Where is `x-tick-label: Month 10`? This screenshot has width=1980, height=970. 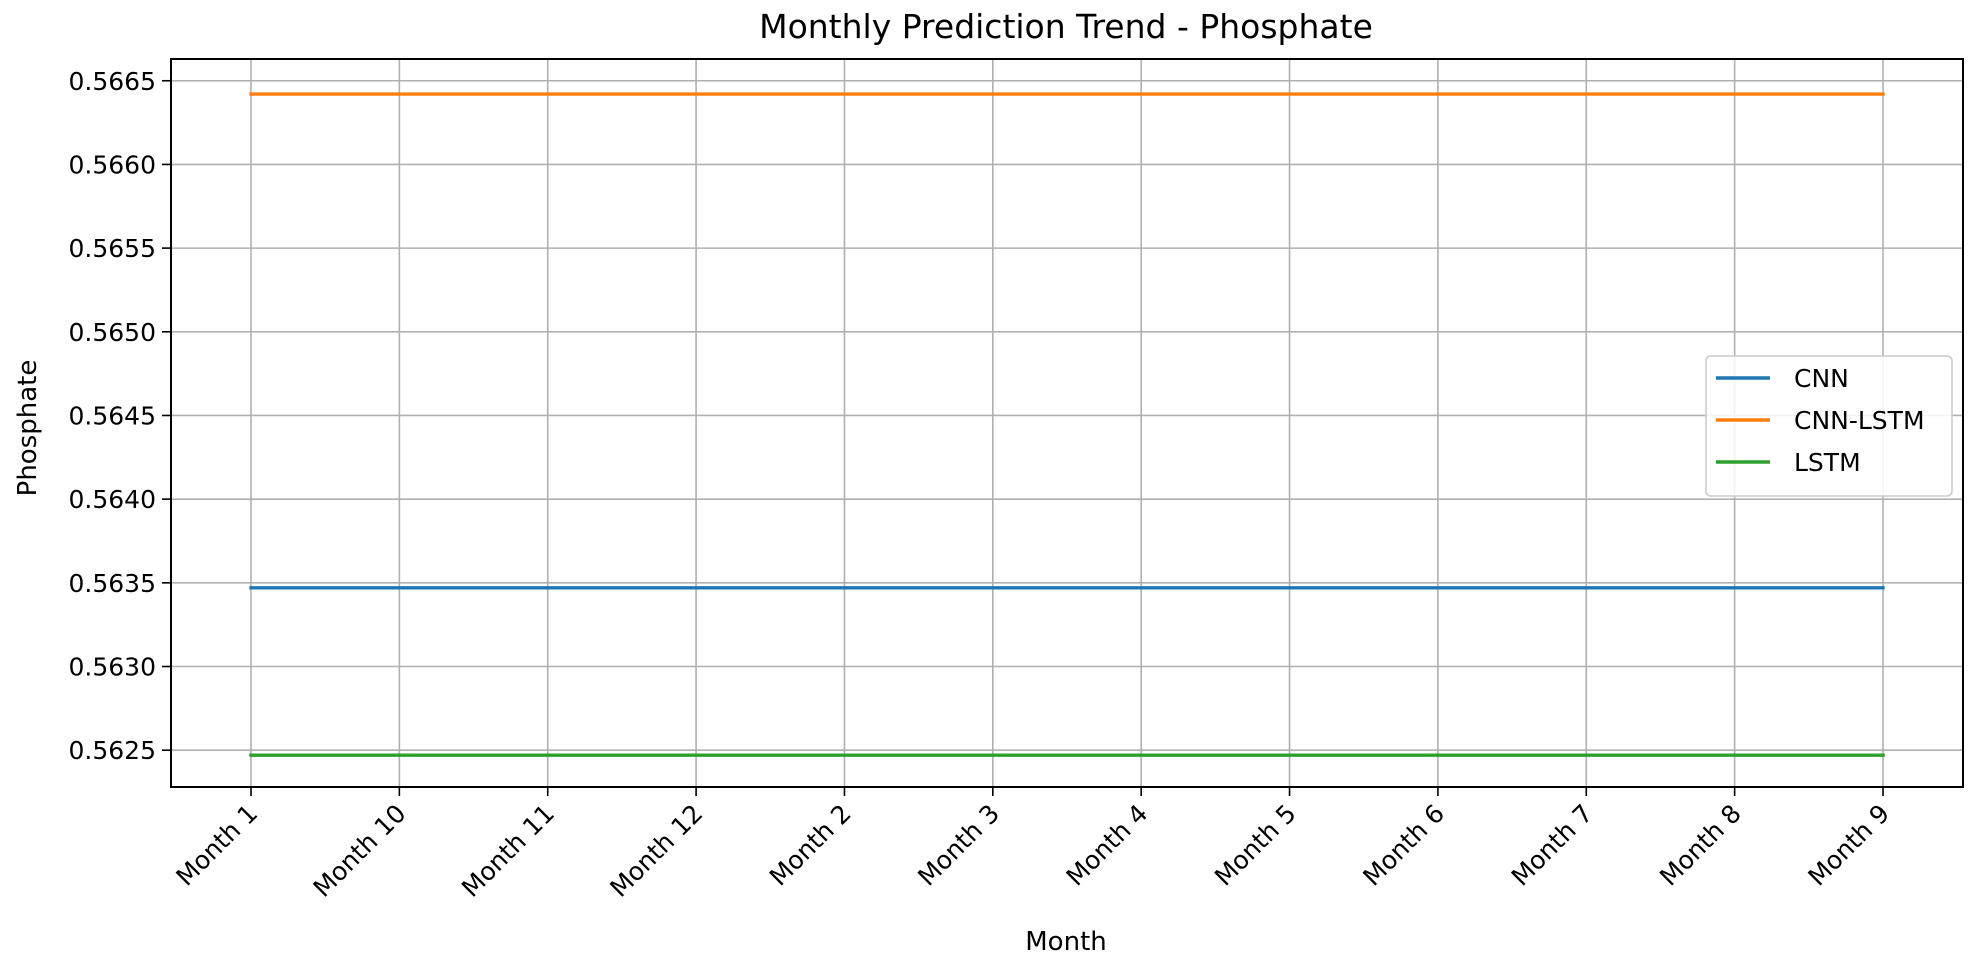 x-tick-label: Month 10 is located at coordinates (360, 851).